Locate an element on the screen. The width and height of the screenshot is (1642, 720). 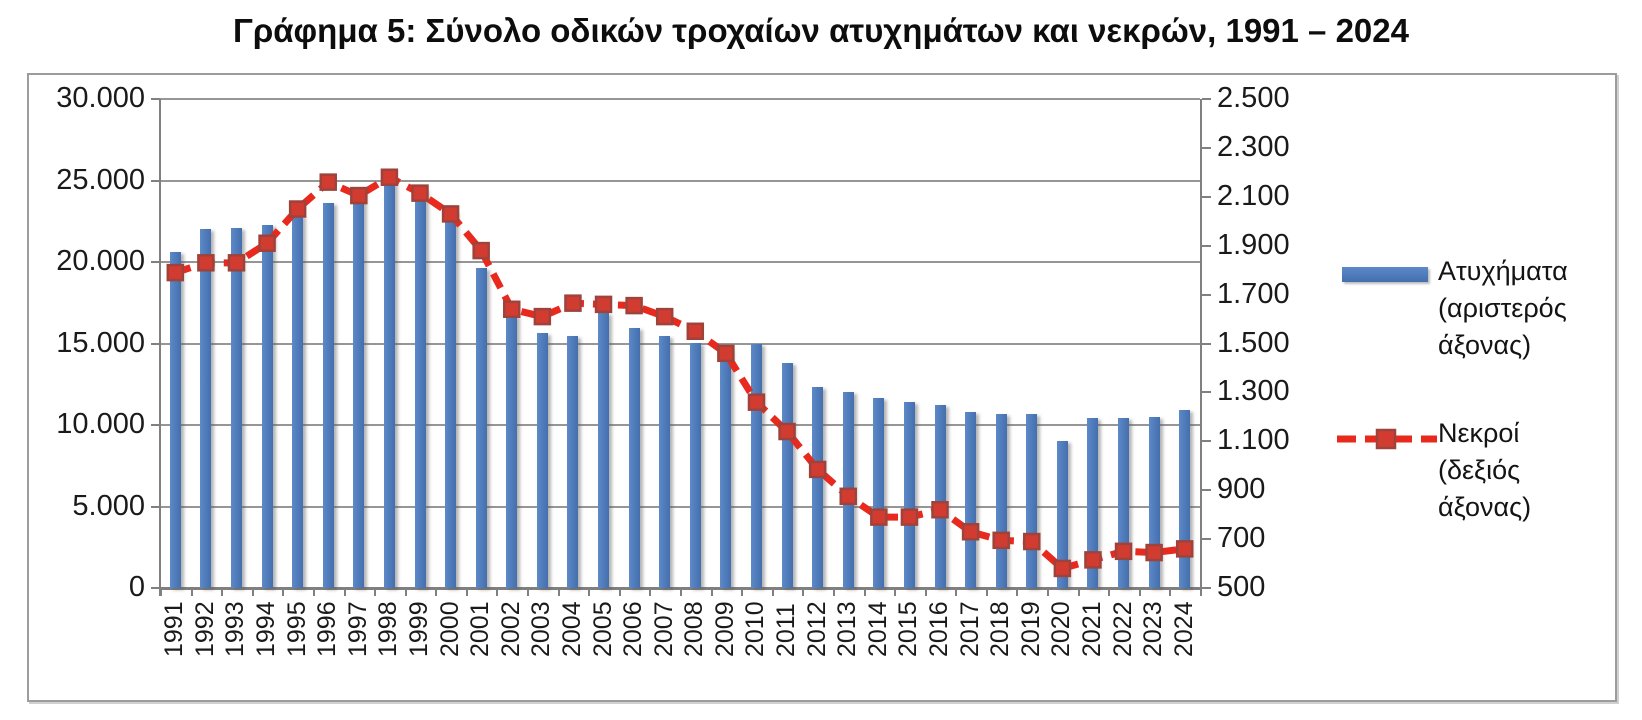
deaths-marker-2005 is located at coordinates (603, 304).